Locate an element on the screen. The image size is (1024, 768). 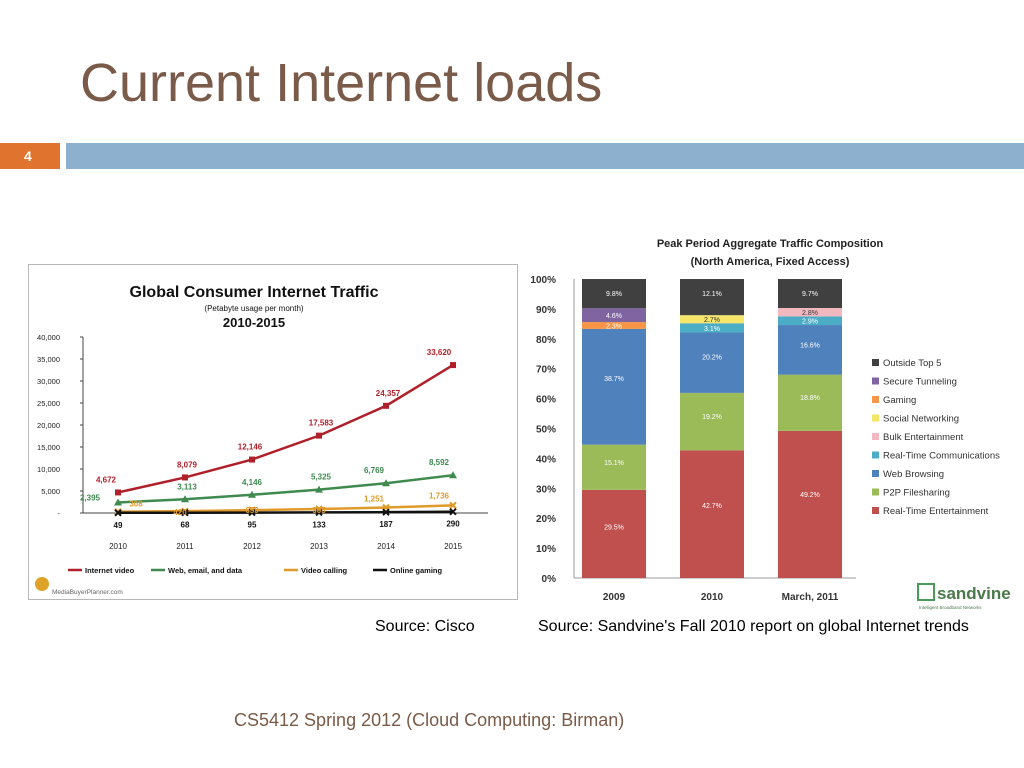
chart-subtitle: (North America, Fixed Access) is located at coordinates (770, 262).